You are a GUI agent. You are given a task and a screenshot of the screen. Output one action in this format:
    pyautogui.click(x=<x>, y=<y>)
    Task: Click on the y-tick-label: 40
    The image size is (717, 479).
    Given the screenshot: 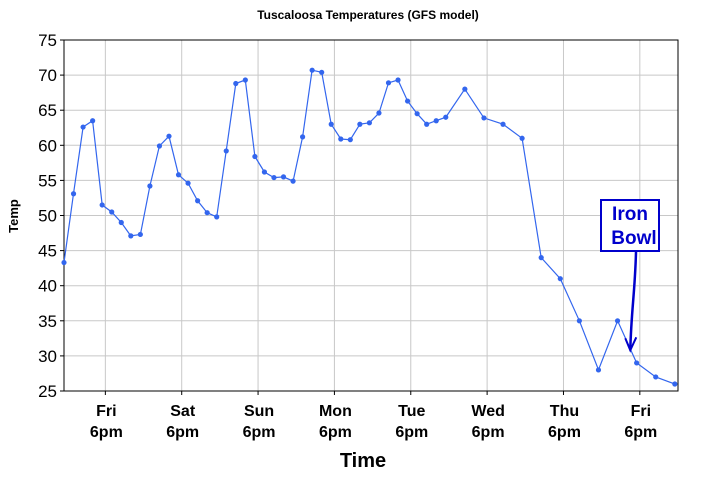 What is the action you would take?
    pyautogui.click(x=47, y=286)
    